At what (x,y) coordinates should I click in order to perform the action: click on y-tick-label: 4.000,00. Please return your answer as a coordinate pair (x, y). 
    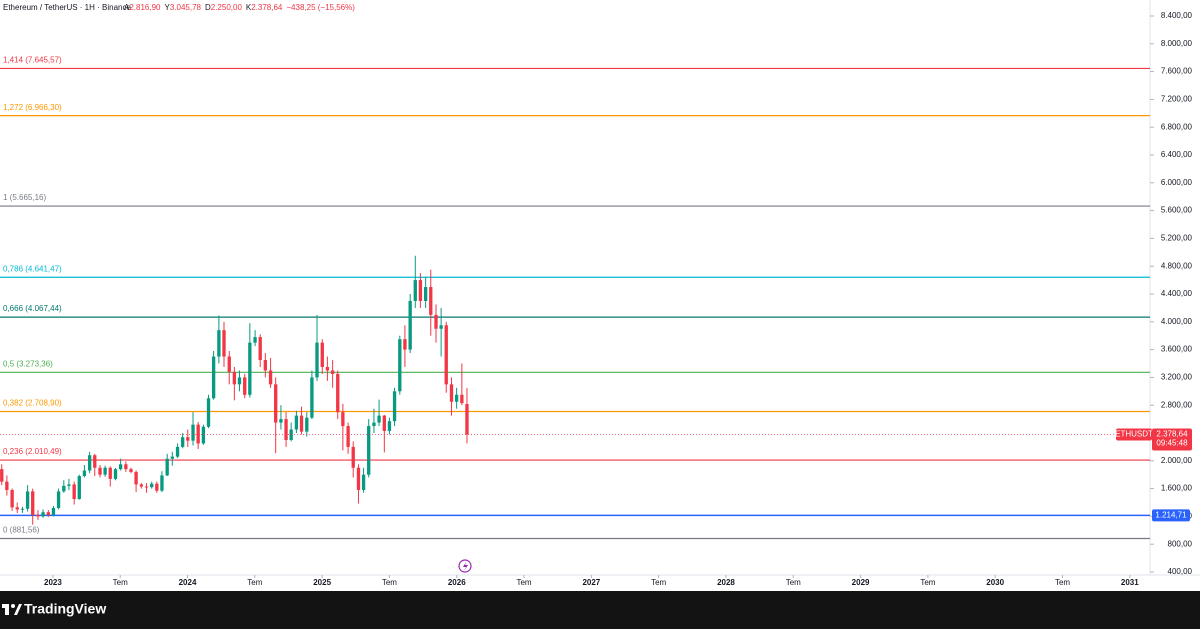
    Looking at the image, I should click on (1177, 321).